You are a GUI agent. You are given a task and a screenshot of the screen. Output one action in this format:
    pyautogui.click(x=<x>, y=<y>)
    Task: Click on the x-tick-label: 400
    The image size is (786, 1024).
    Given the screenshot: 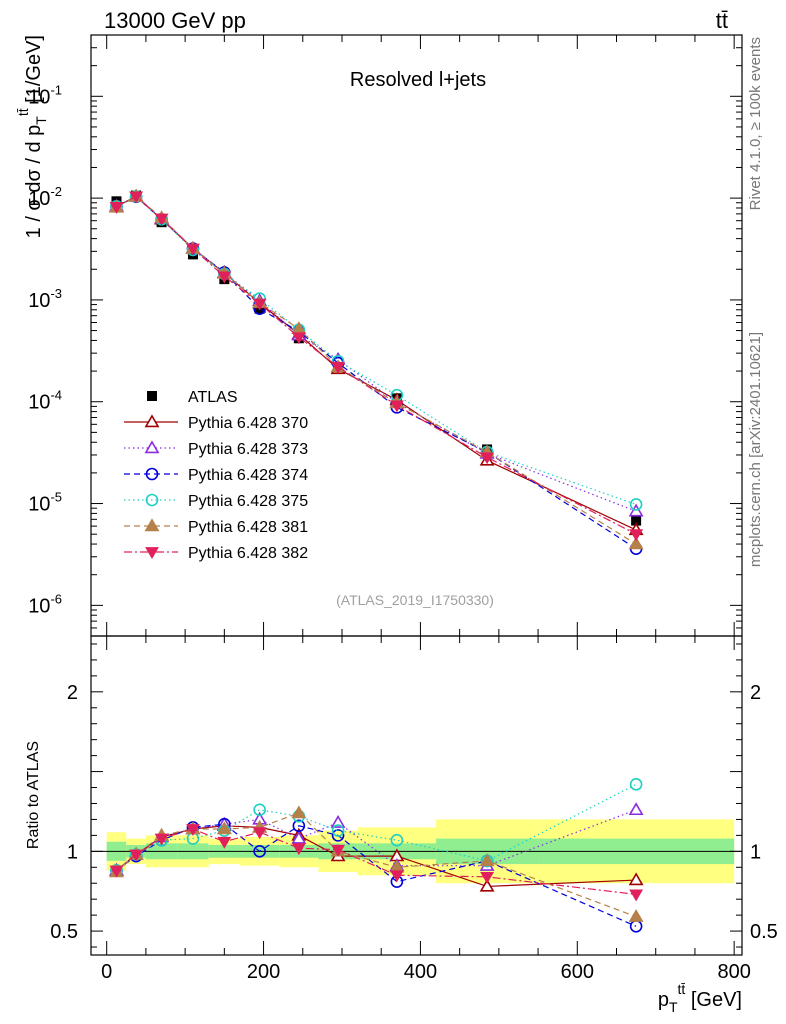 What is the action you would take?
    pyautogui.click(x=420, y=972)
    